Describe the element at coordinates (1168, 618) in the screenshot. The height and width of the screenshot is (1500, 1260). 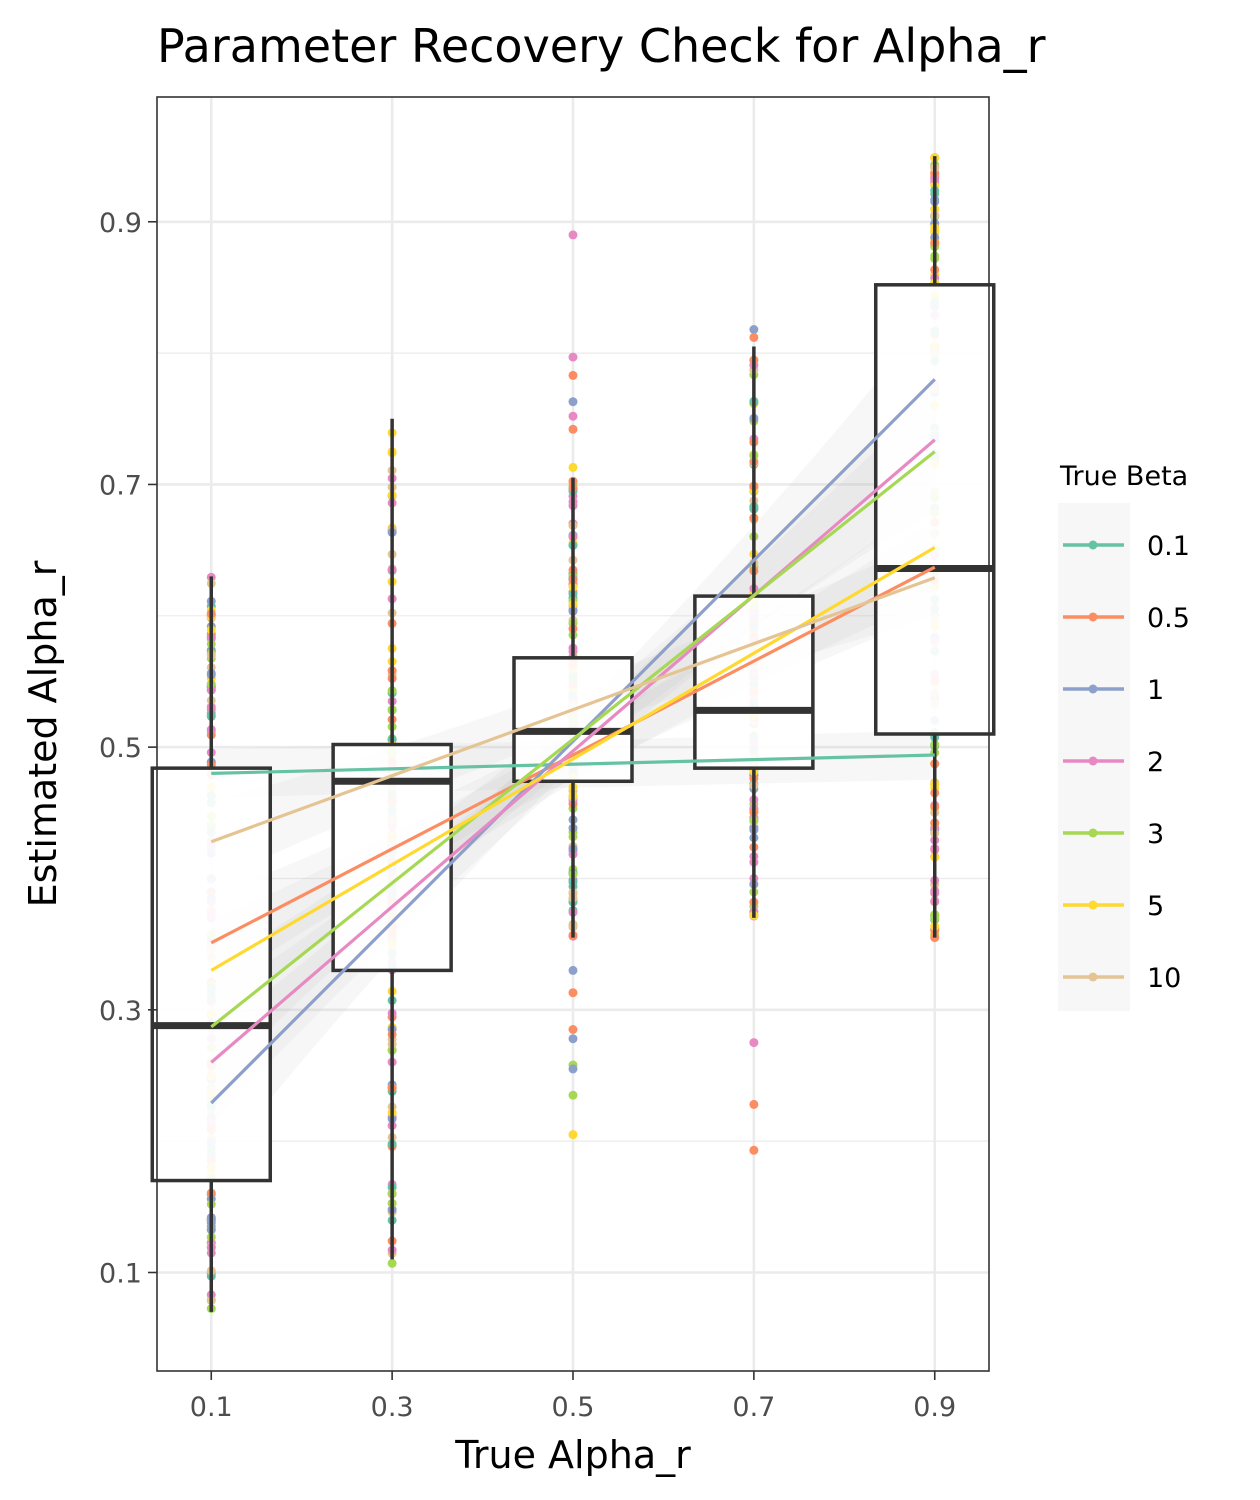
I see `legend-label: 0.5` at that location.